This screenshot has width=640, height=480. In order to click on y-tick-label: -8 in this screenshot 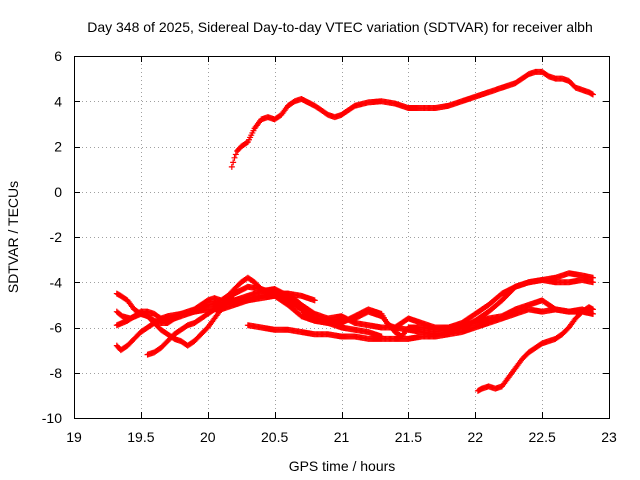, I will do `click(56, 373)`.